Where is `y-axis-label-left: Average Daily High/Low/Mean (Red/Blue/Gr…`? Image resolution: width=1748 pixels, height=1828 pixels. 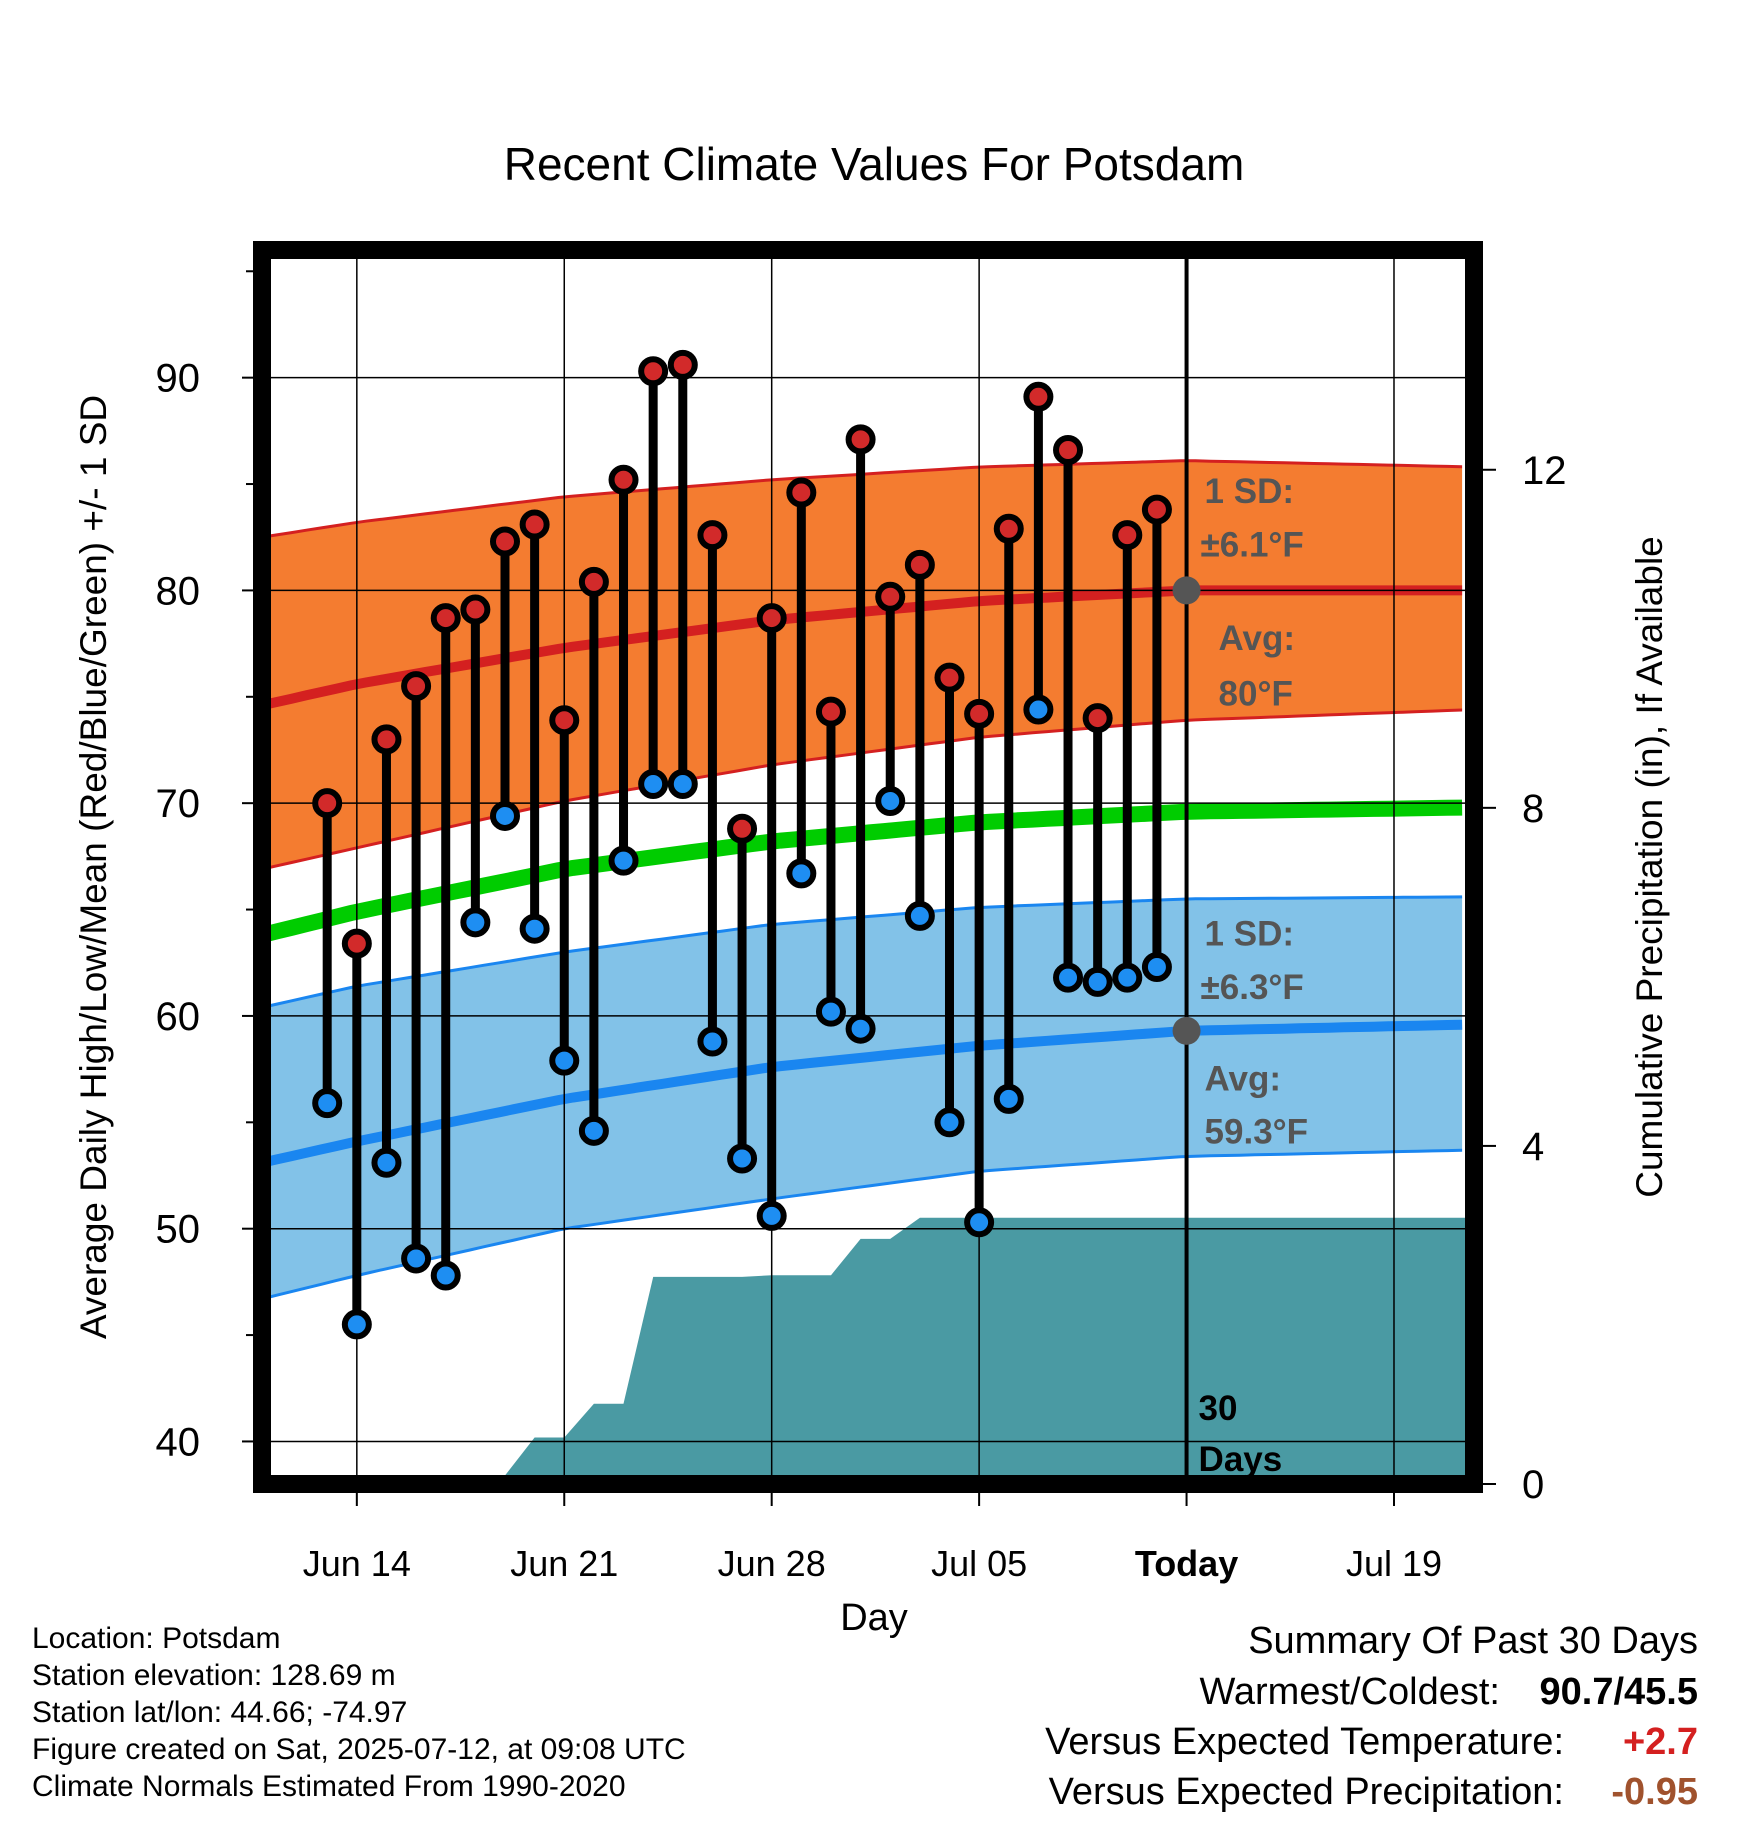
y-axis-label-left: Average Daily High/Low/Mean (Red/Blue/Gr… is located at coordinates (93, 867).